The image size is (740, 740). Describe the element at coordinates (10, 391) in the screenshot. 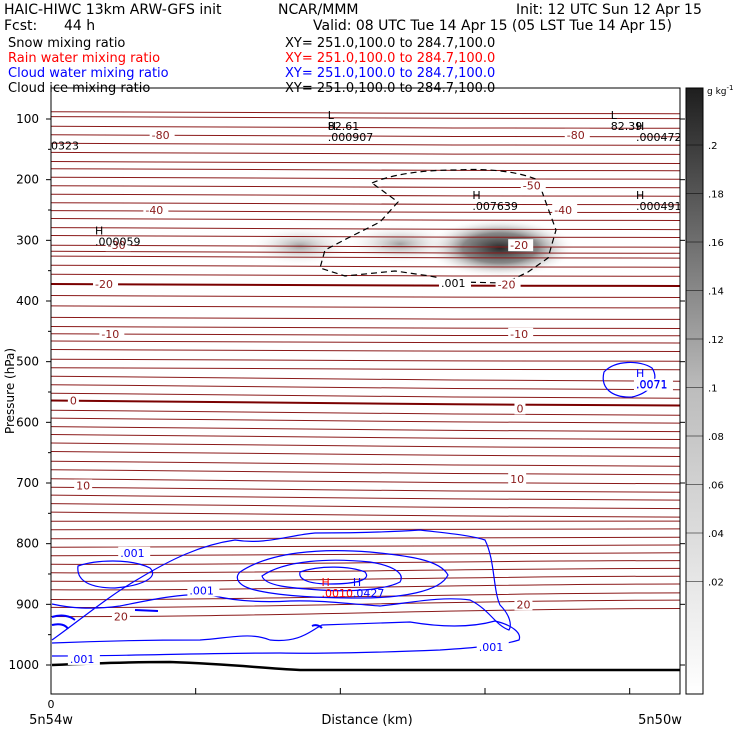

I see `y-axis-label: Pressure (hPa)` at that location.